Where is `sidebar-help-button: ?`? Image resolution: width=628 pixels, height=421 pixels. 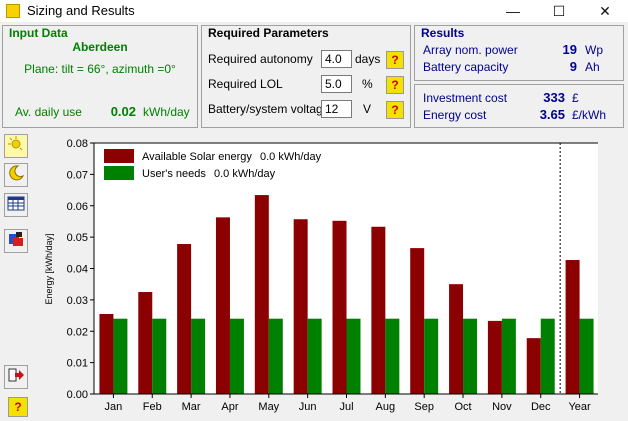
sidebar-help-button: ? is located at coordinates (18, 407).